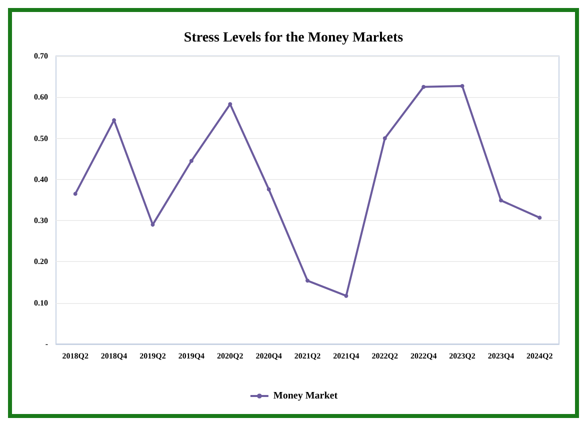  Describe the element at coordinates (305, 396) in the screenshot. I see `legend-label: Money Market` at that location.